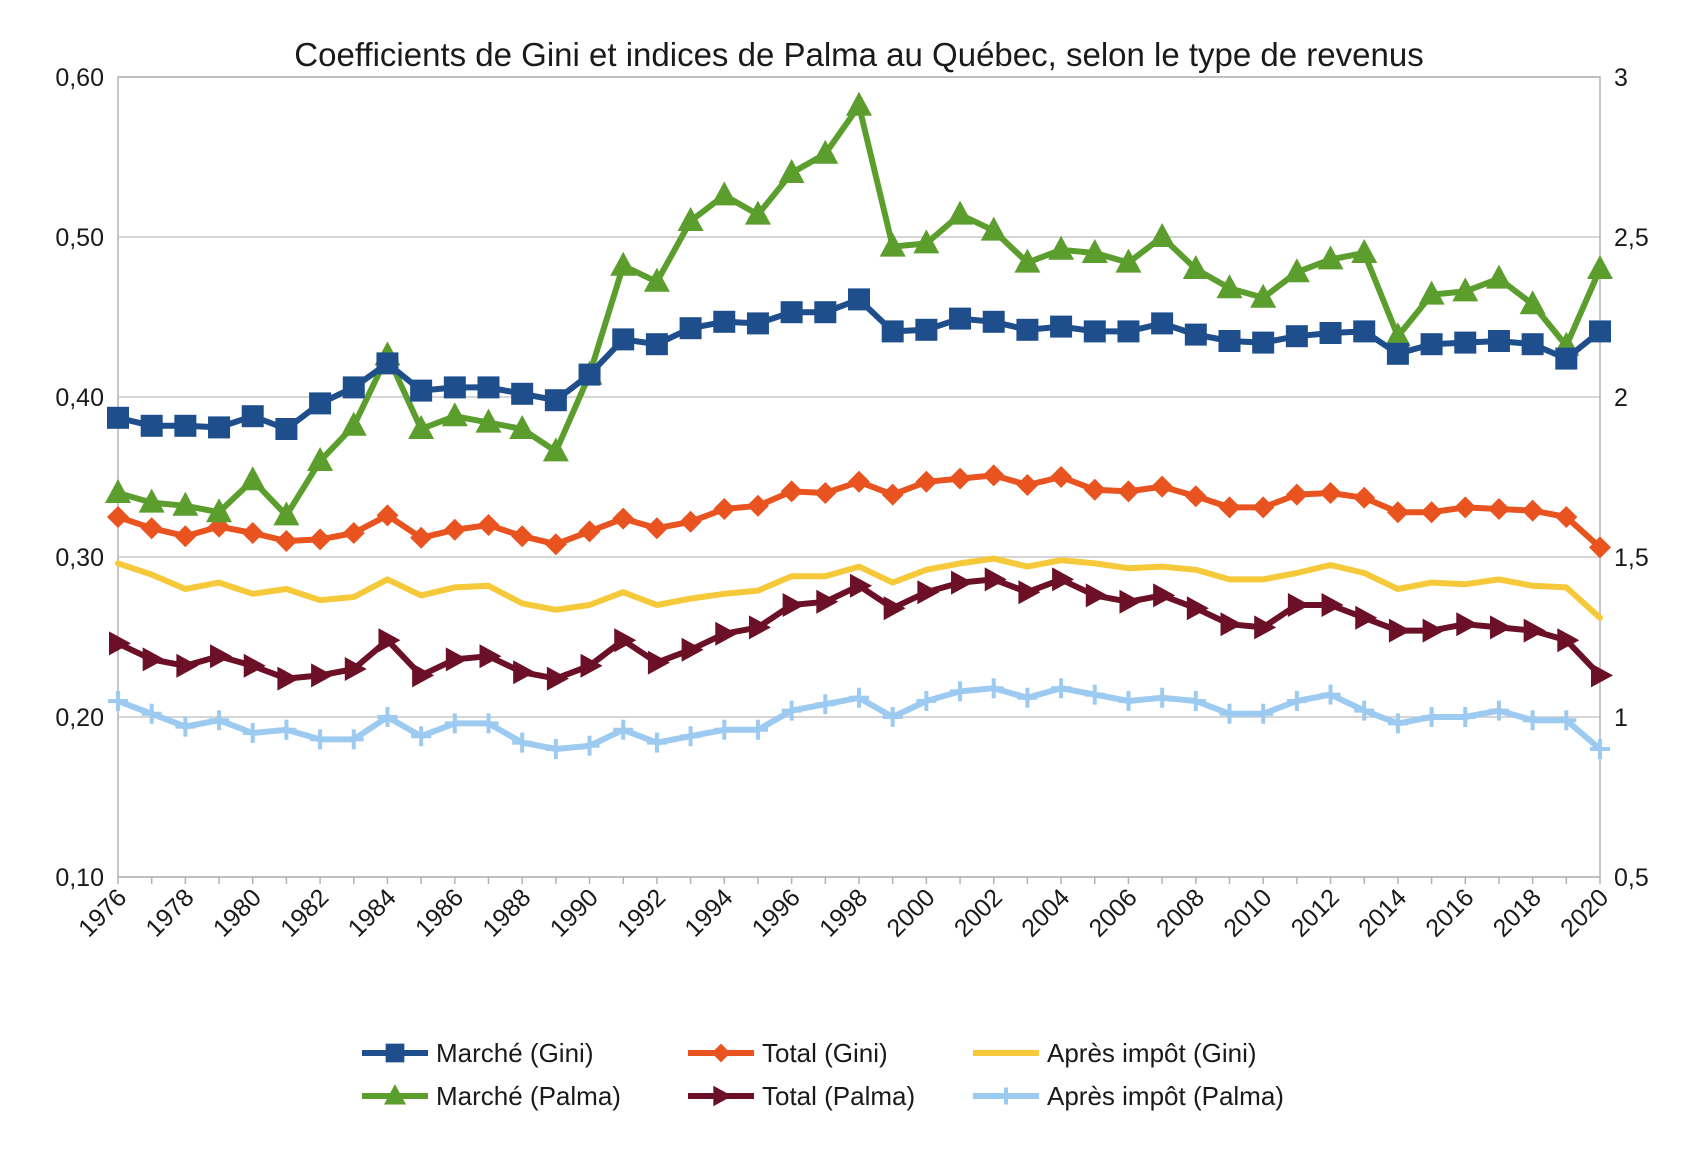 The width and height of the screenshot is (1688, 1150). What do you see at coordinates (372, 912) in the screenshot?
I see `x-tick-label: 1984` at bounding box center [372, 912].